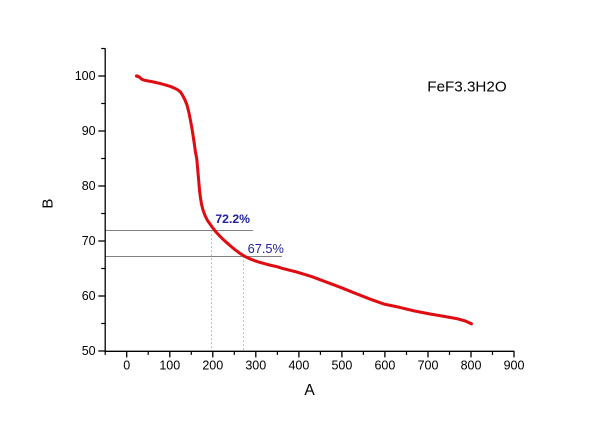 The height and width of the screenshot is (421, 600). Describe the element at coordinates (89, 186) in the screenshot. I see `svg-text: 80` at that location.